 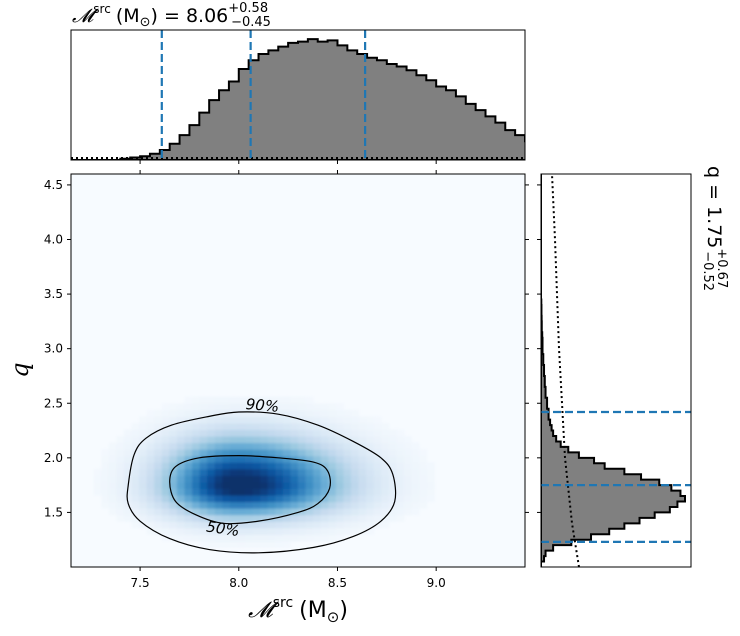 What do you see at coordinates (53, 185) in the screenshot?
I see `q-tick-label: 4.5` at bounding box center [53, 185].